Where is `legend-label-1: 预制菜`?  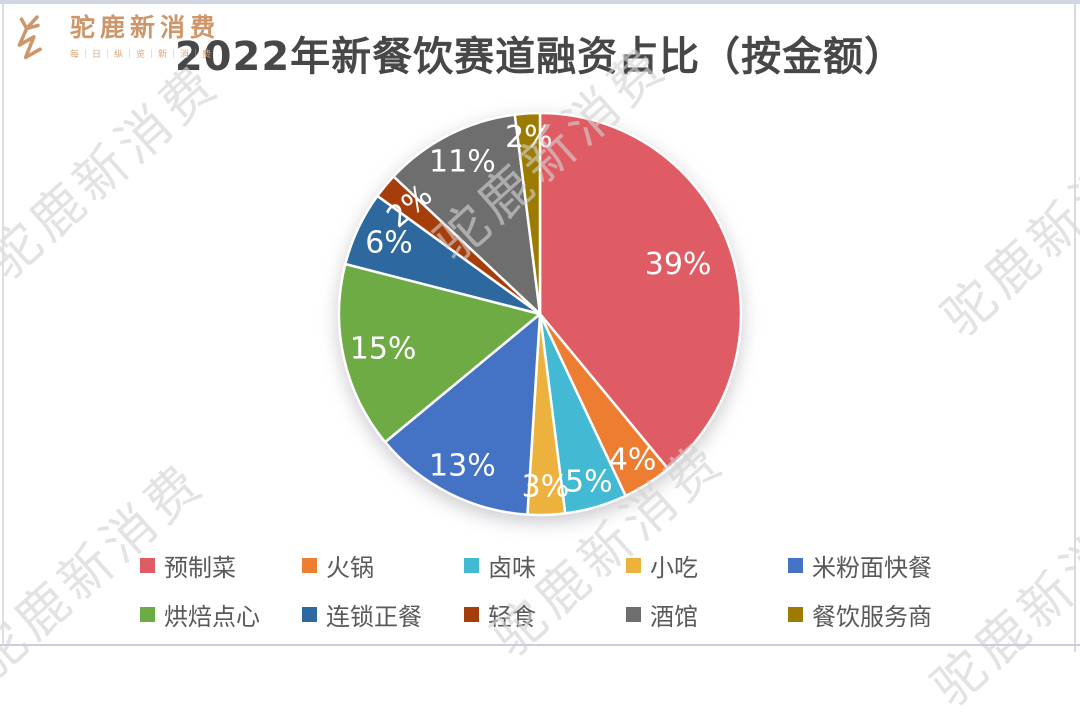
legend-label-1: 预制菜 is located at coordinates (200, 568).